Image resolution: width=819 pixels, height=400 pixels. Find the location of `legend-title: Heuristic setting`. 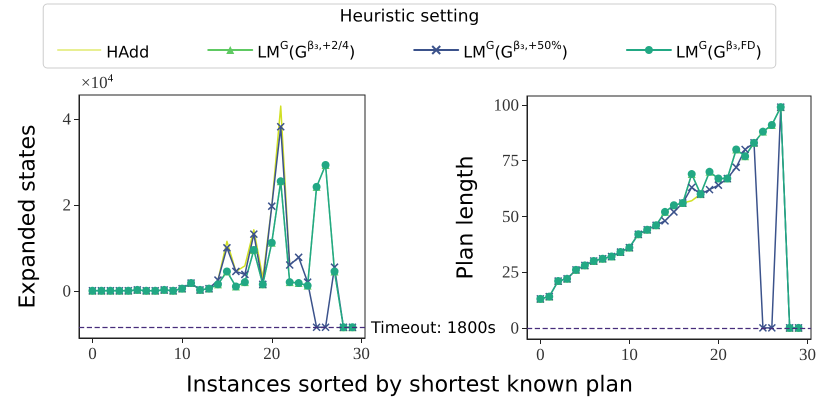

legend-title: Heuristic setting is located at coordinates (410, 16).